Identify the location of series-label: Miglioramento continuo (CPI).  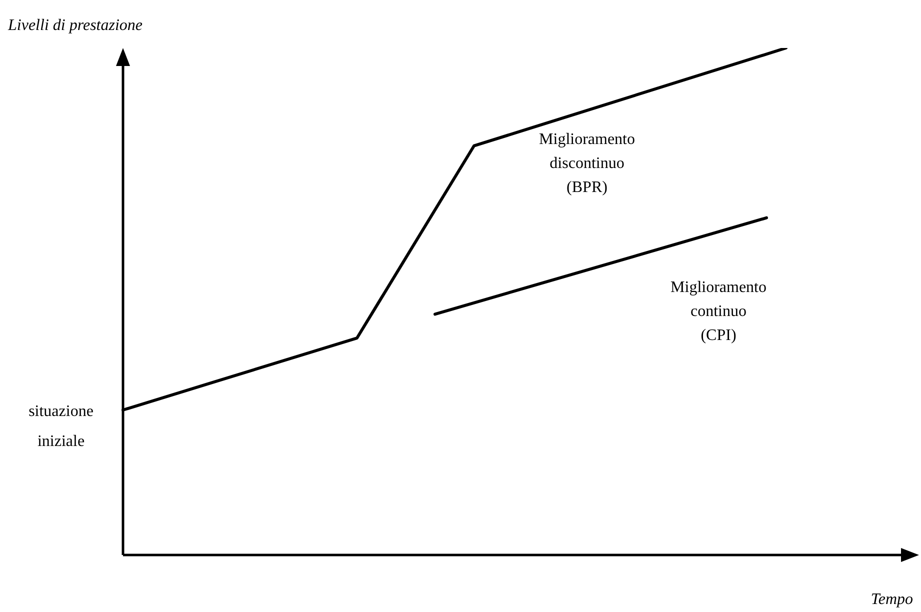
(718, 311).